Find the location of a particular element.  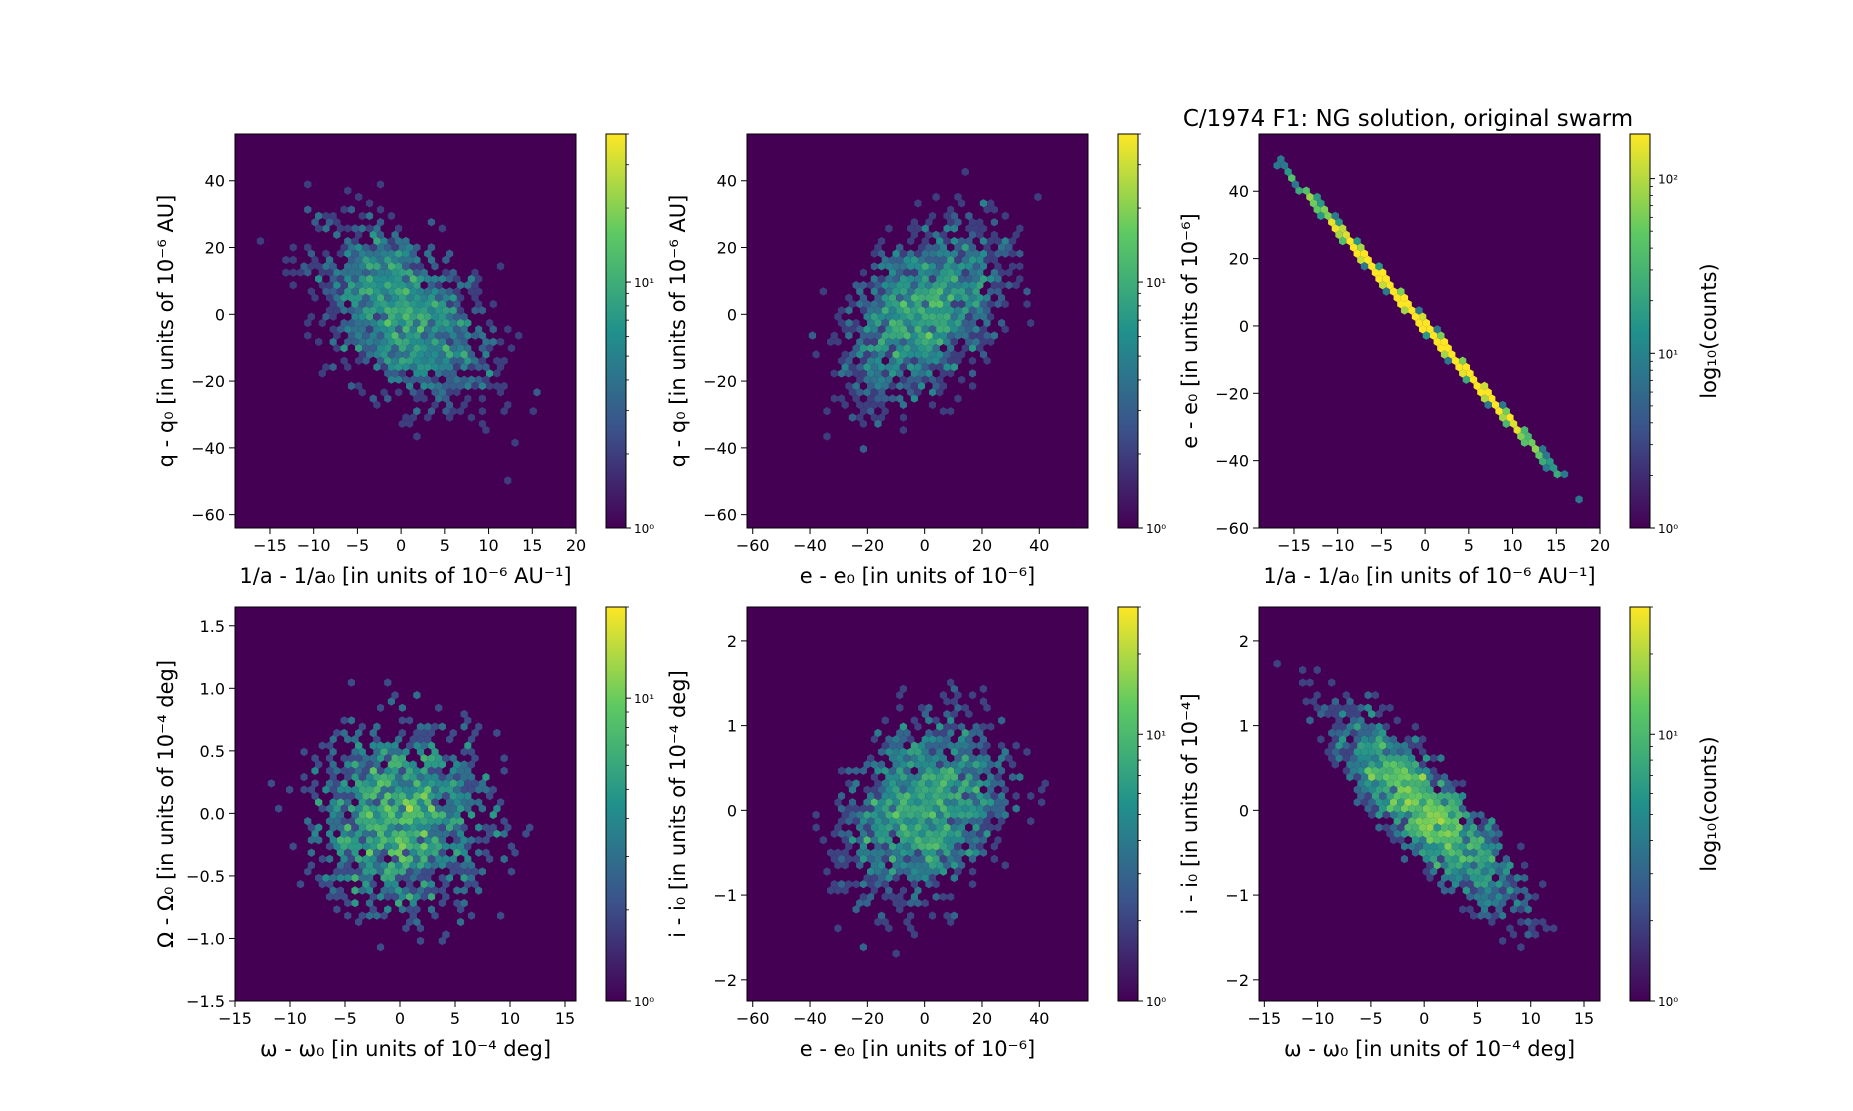

x-tick-label: 15 is located at coordinates (565, 1018).